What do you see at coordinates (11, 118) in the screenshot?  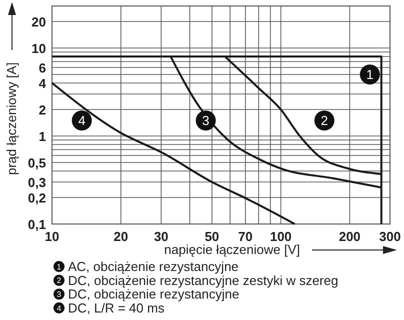 I see `y-axis-title: prąd łączeniowy [A]` at bounding box center [11, 118].